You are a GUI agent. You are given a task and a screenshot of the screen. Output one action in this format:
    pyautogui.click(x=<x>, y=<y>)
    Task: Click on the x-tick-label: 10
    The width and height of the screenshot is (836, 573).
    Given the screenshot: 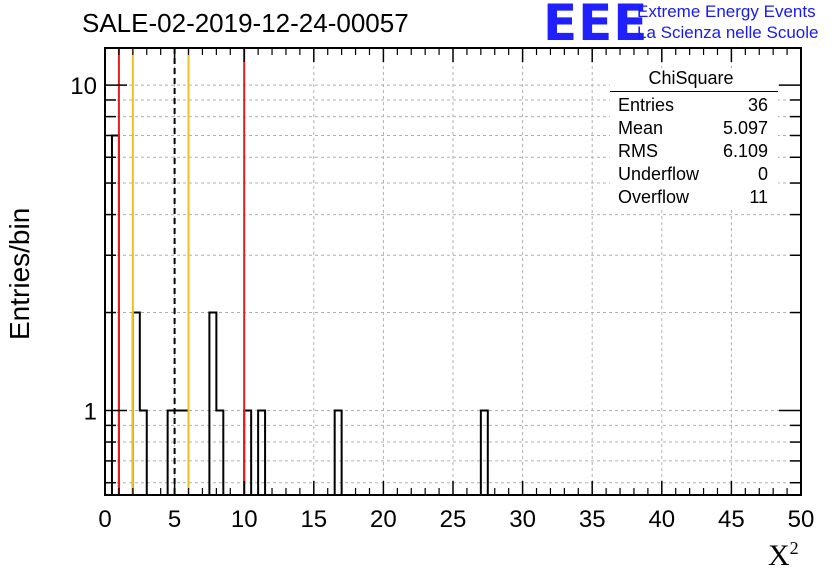 What is the action you would take?
    pyautogui.click(x=244, y=519)
    